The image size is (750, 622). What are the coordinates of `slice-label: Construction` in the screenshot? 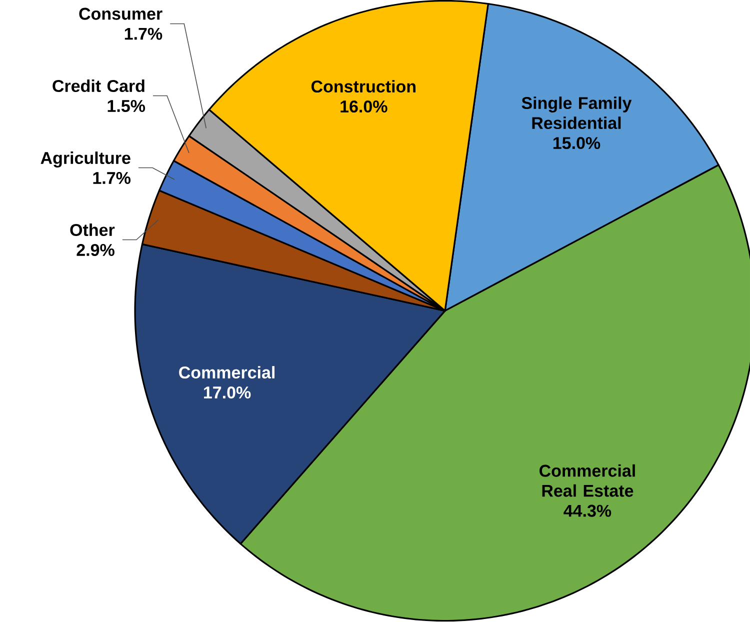 It's located at (363, 86).